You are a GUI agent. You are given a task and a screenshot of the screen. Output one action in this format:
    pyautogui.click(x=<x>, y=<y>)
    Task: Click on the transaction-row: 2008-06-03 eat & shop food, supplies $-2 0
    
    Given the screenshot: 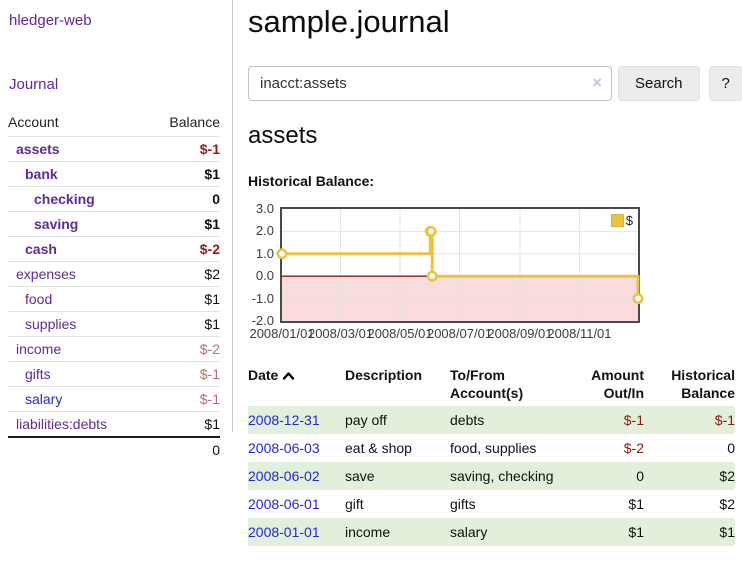 What is the action you would take?
    pyautogui.click(x=491, y=448)
    